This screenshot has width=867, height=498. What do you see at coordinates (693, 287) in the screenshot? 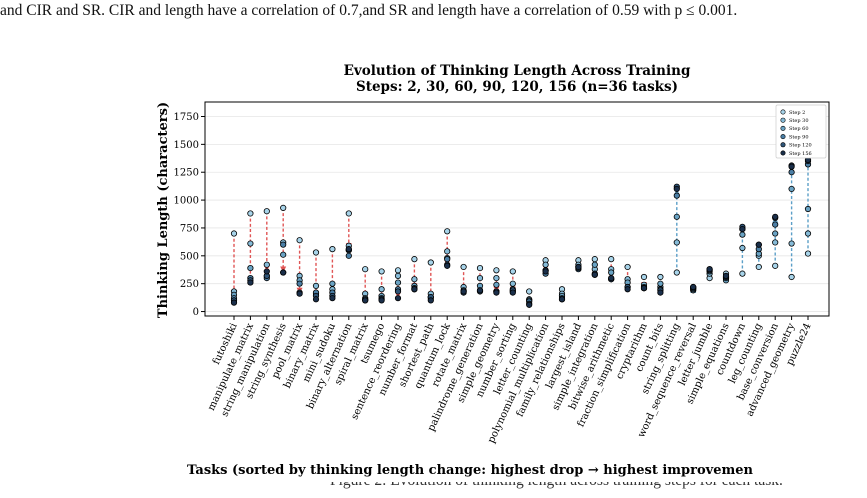
I see `point-step-156-word_sequence_reversal` at bounding box center [693, 287].